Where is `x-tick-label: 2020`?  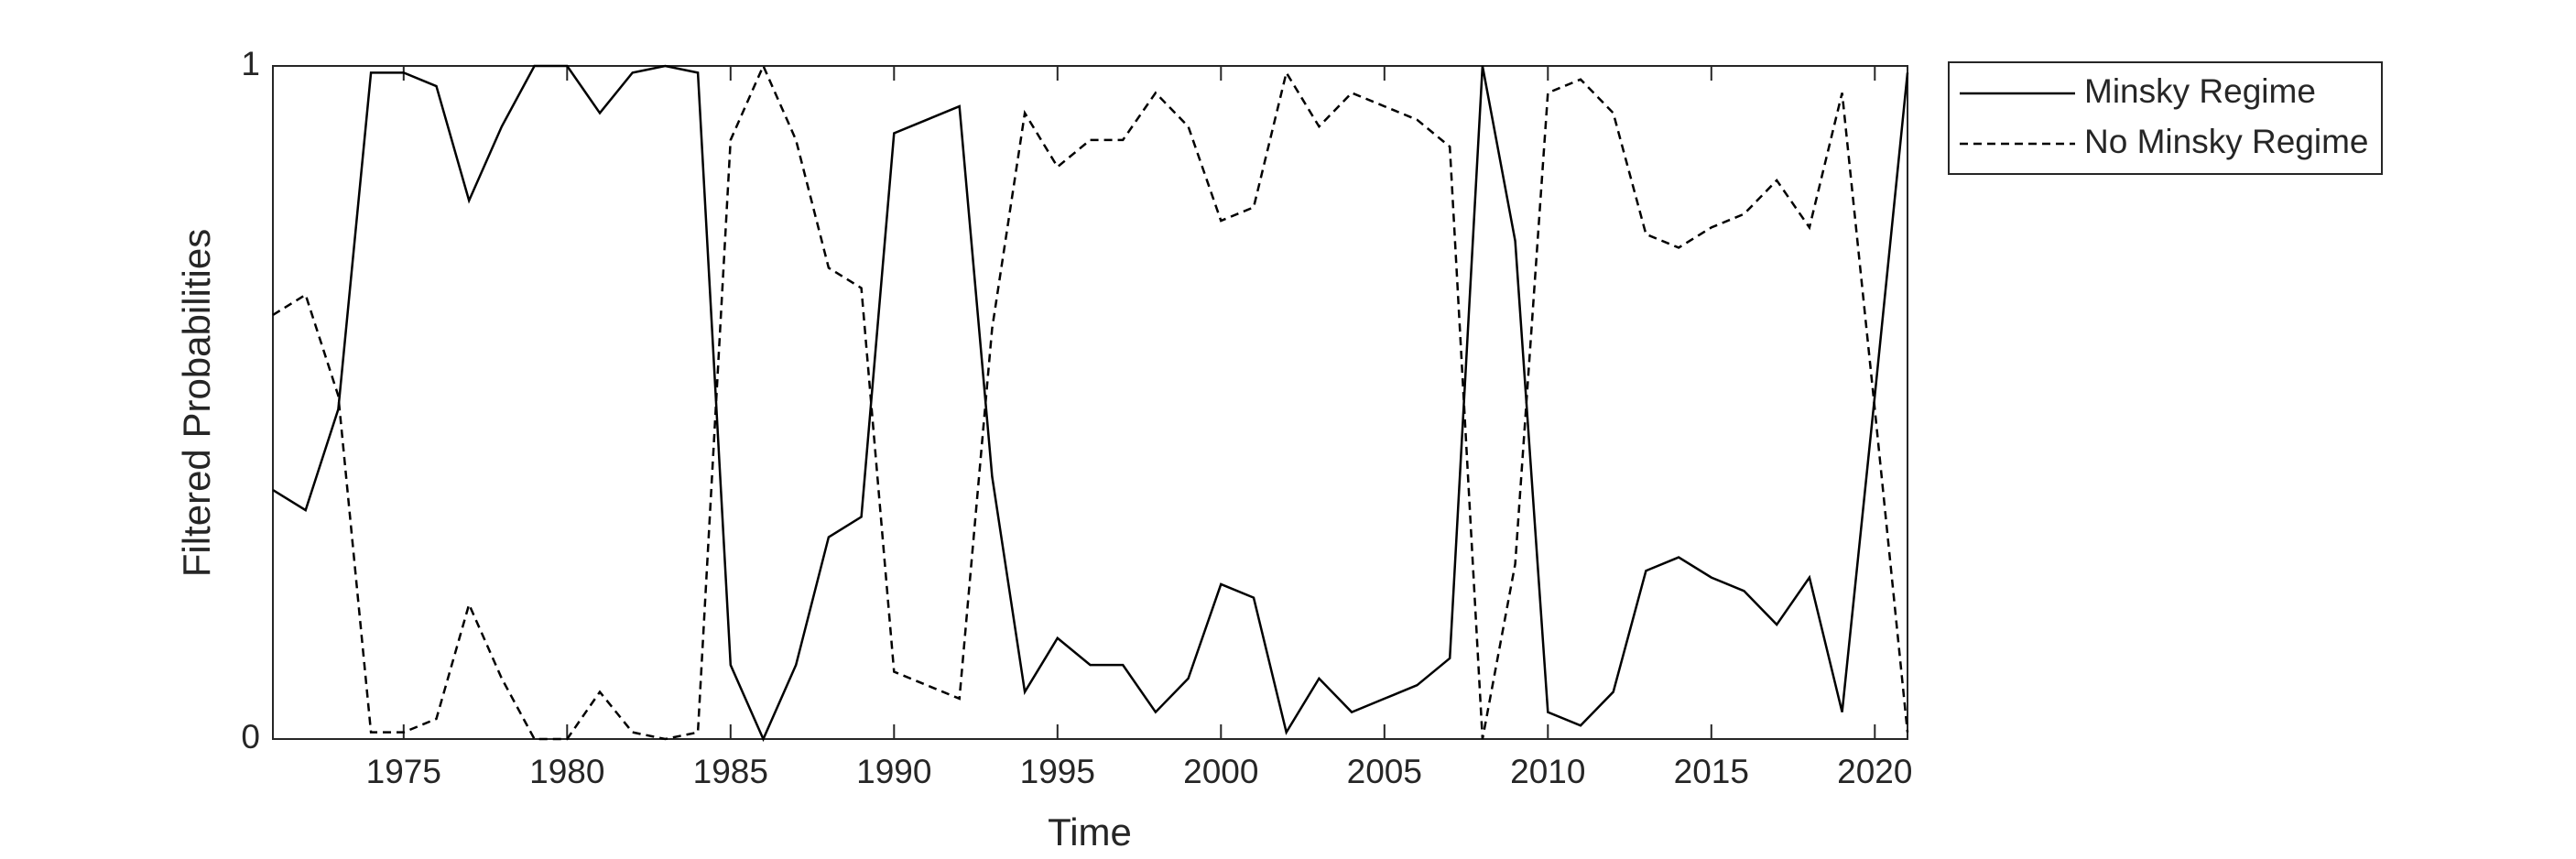
x-tick-label: 2020 is located at coordinates (1874, 772).